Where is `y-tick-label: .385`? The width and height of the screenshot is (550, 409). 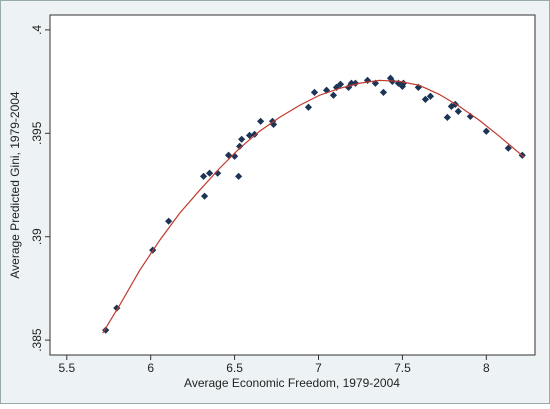 y-tick-label: .385 is located at coordinates (37, 340).